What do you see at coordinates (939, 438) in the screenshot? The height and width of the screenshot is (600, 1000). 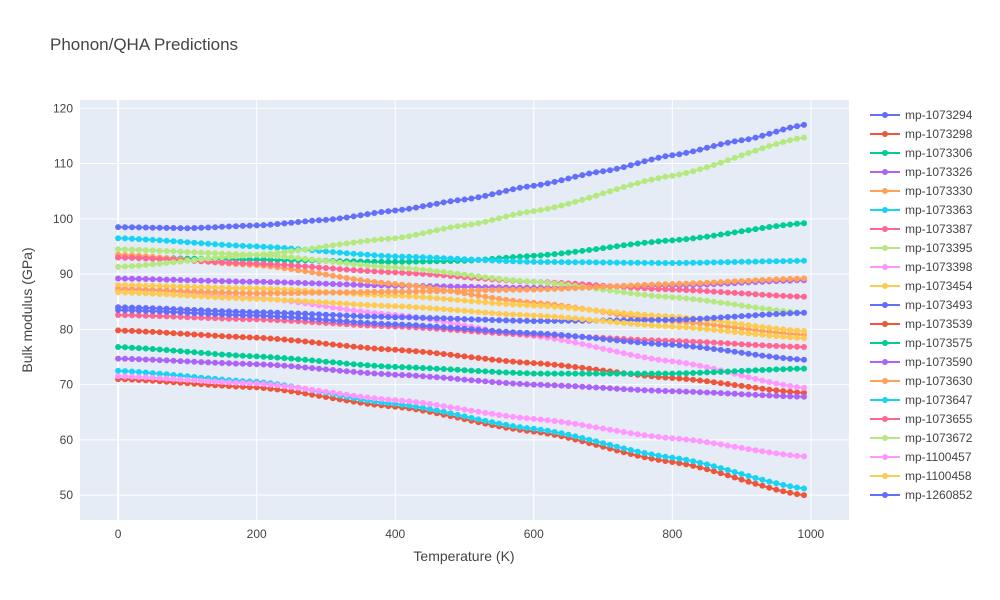 I see `legend-label: mp-1073672` at bounding box center [939, 438].